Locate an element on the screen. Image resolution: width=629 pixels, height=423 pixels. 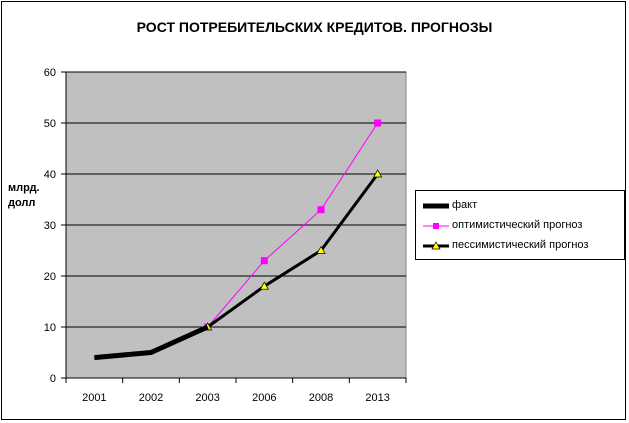
legend-label-fact: факт is located at coordinates (465, 205).